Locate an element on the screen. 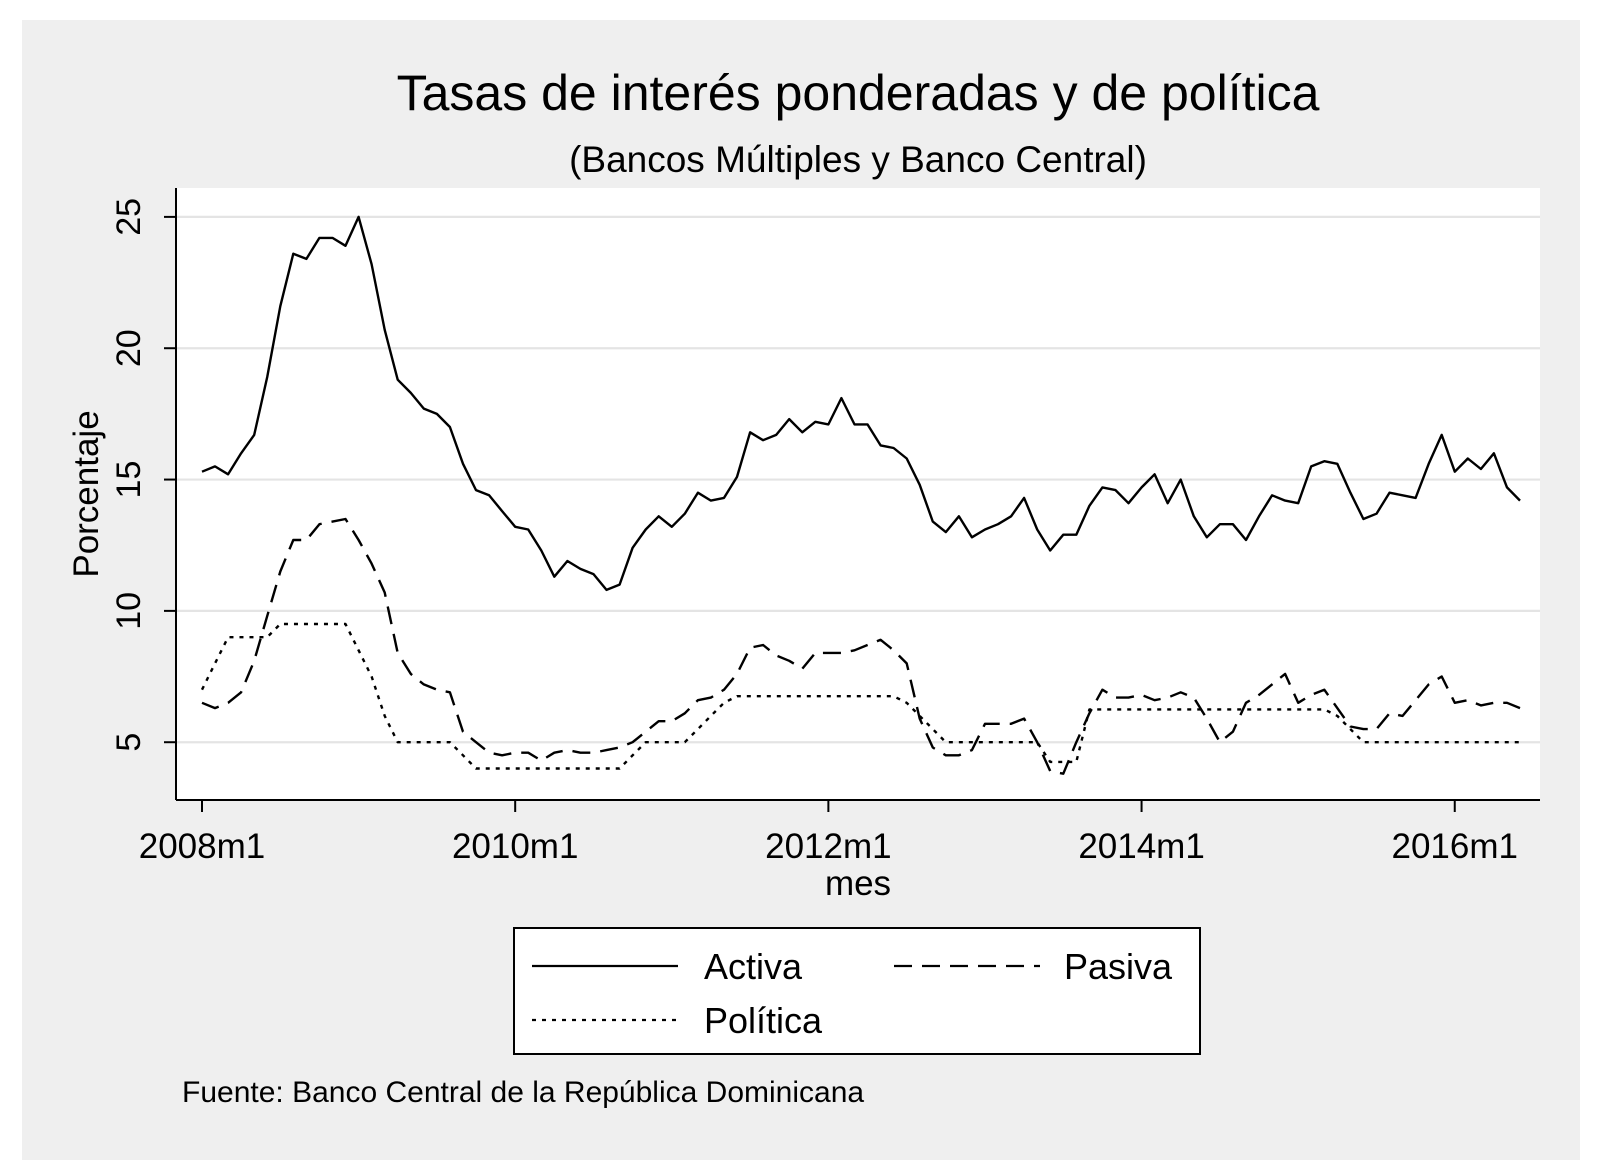  legend-politica-label: Política is located at coordinates (763, 1020).